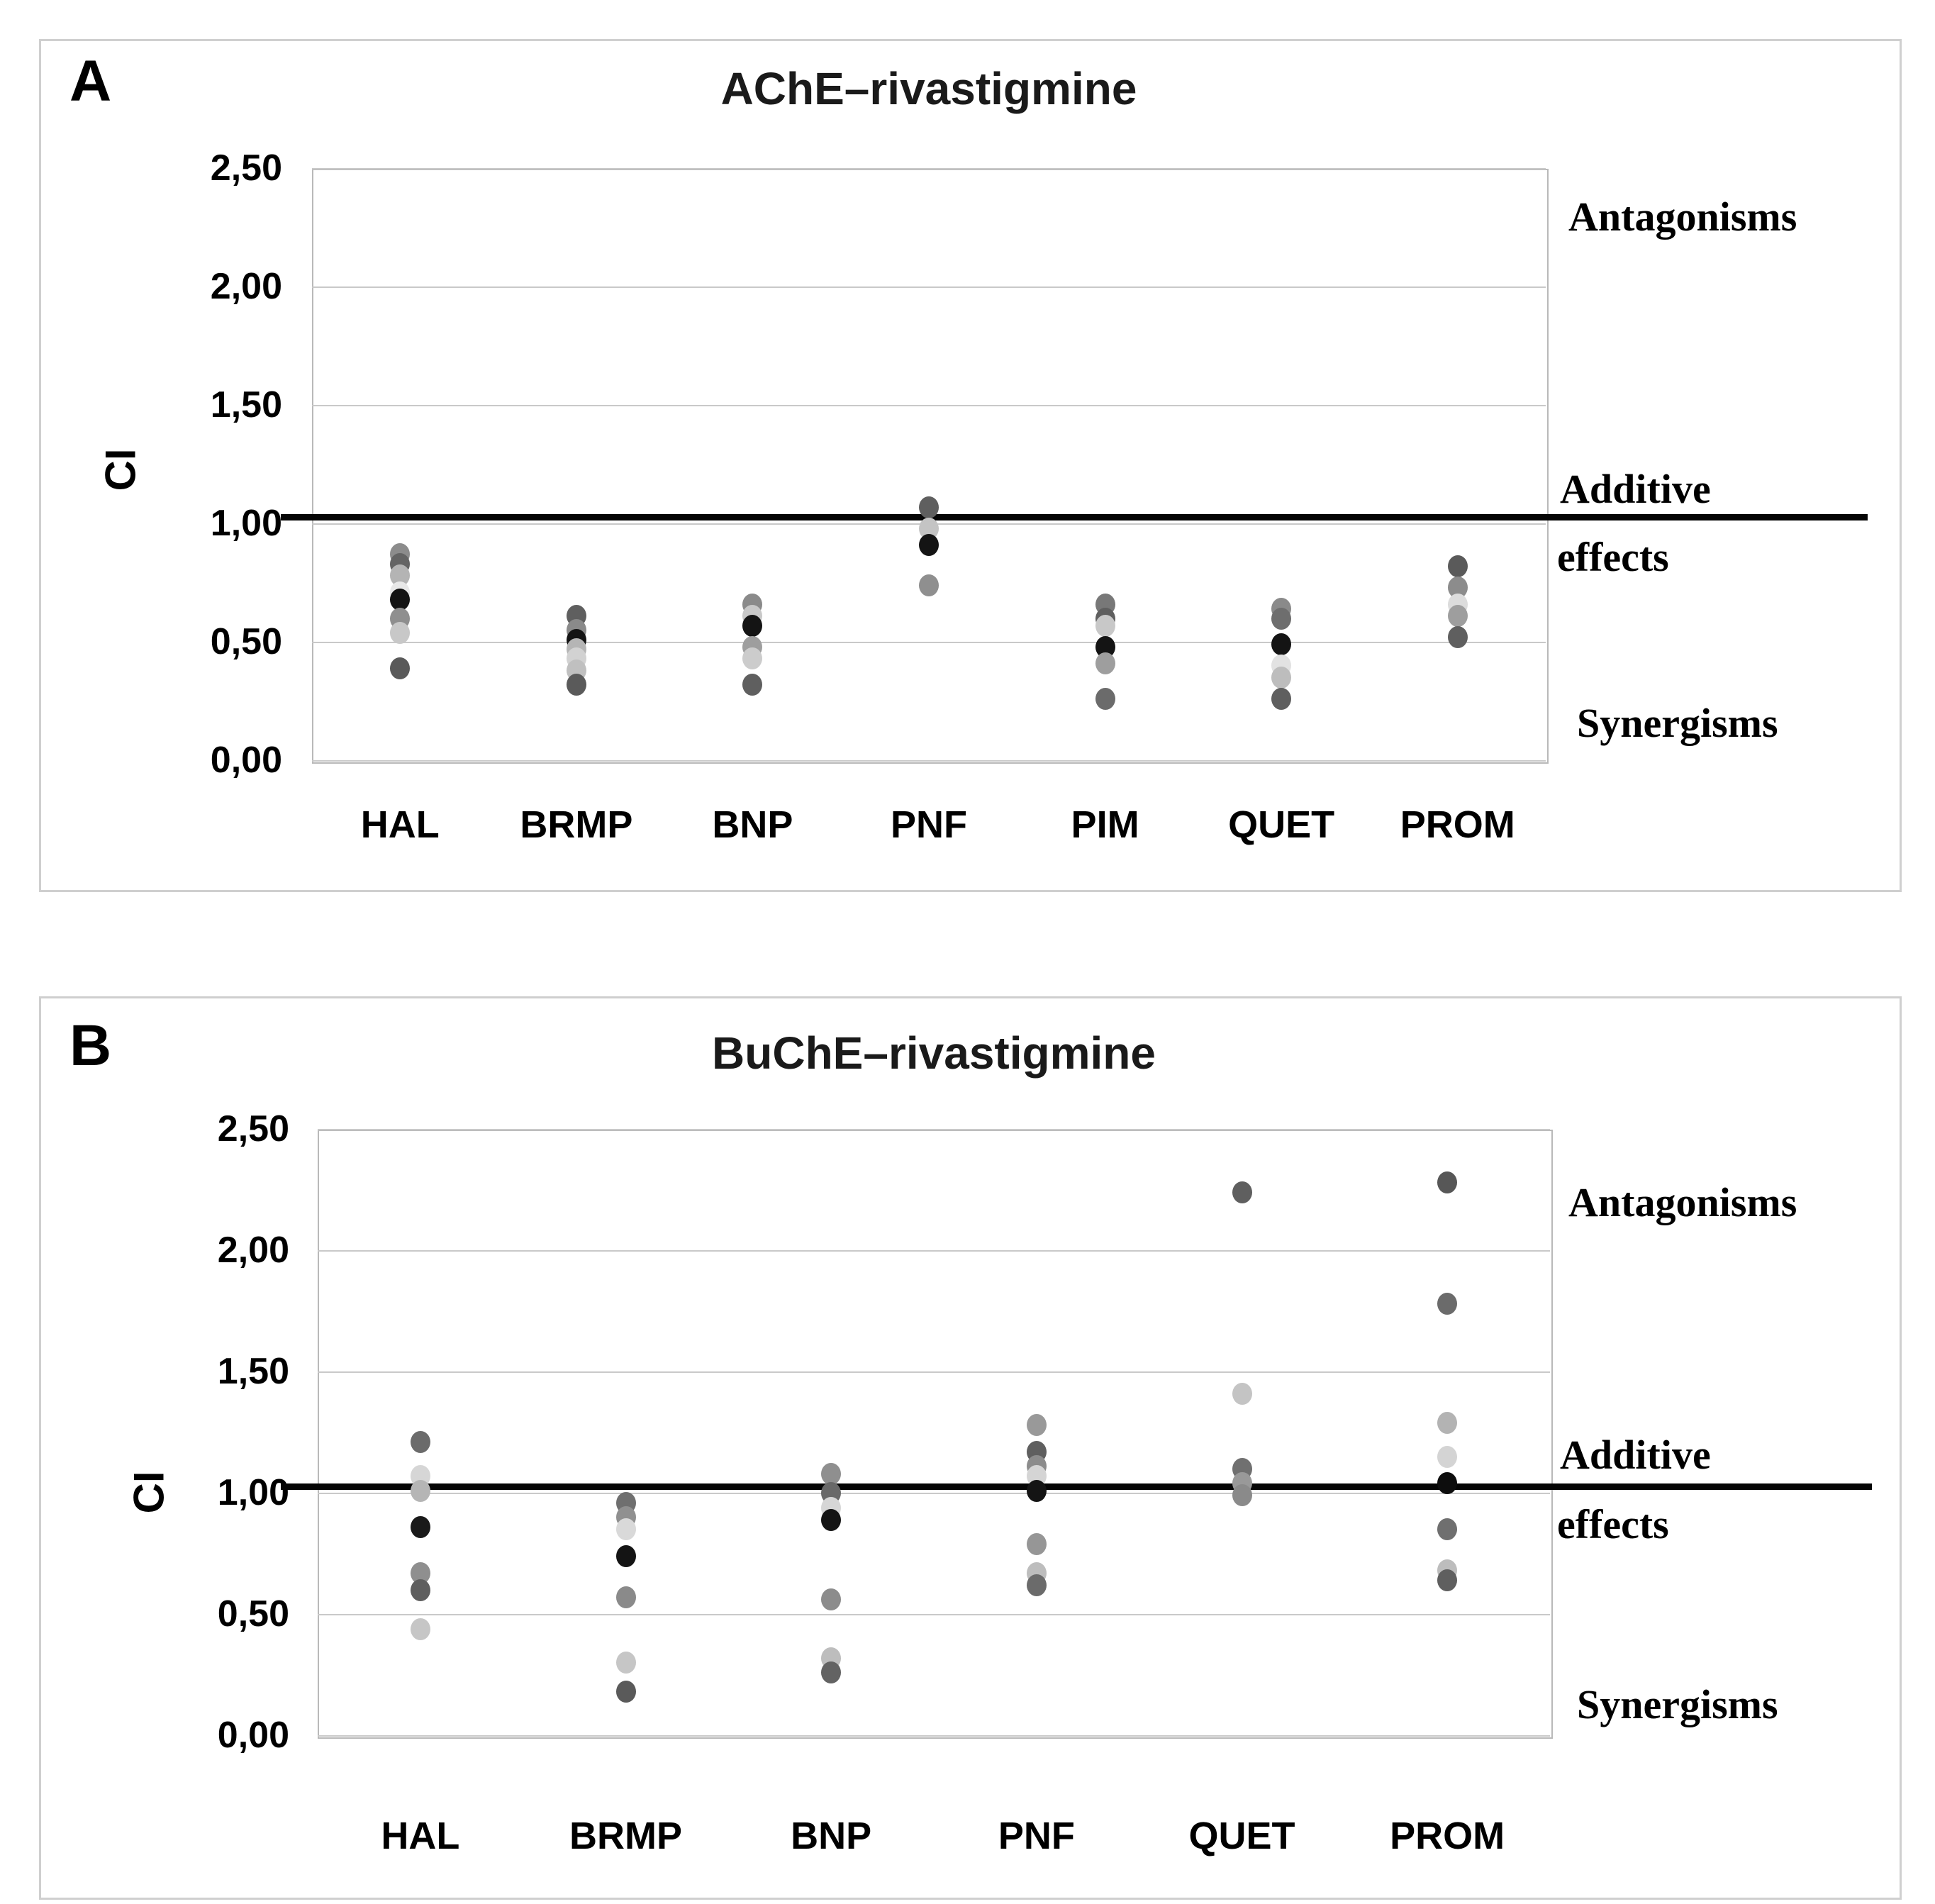  Describe the element at coordinates (1677, 1704) in the screenshot. I see `annotation-synergisms-b: Synergisms` at that location.